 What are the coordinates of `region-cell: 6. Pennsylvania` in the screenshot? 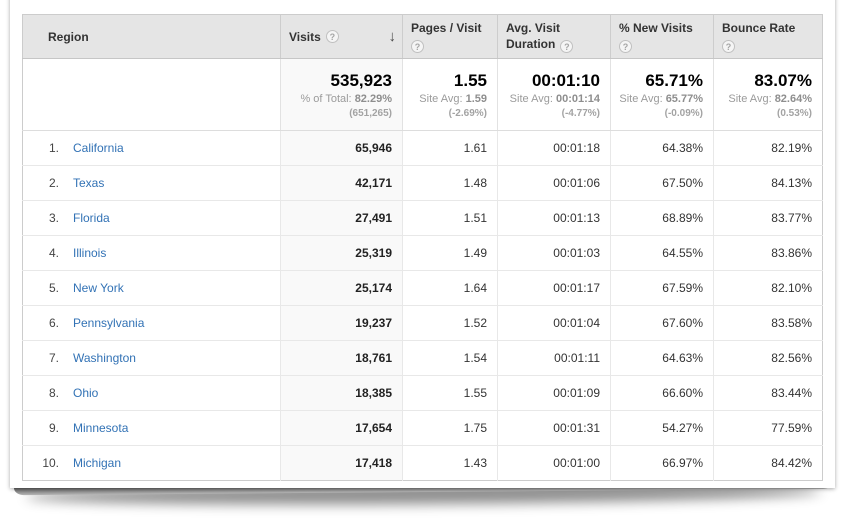 It's located at (151, 323).